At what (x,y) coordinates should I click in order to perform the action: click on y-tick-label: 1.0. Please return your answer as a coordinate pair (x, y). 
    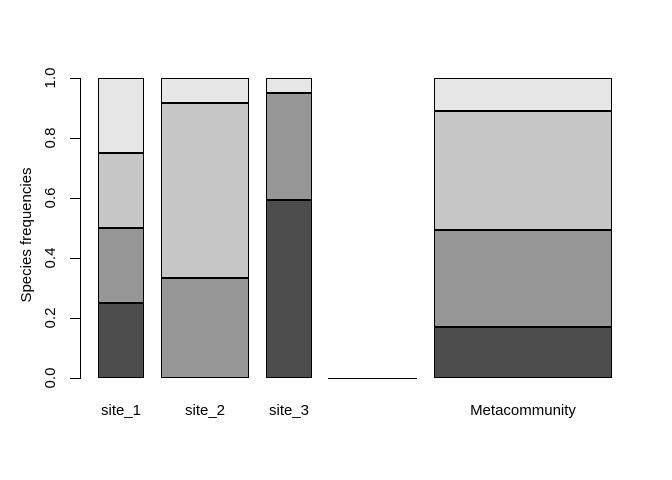
    Looking at the image, I should click on (50, 78).